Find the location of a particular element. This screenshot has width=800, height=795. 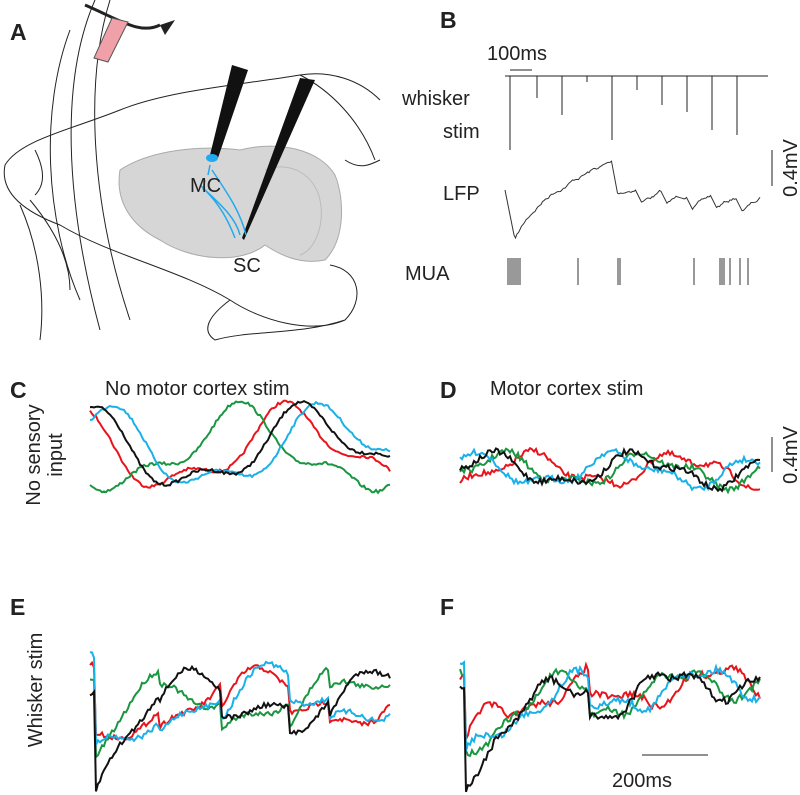

time-scale-label: 100ms is located at coordinates (517, 54).